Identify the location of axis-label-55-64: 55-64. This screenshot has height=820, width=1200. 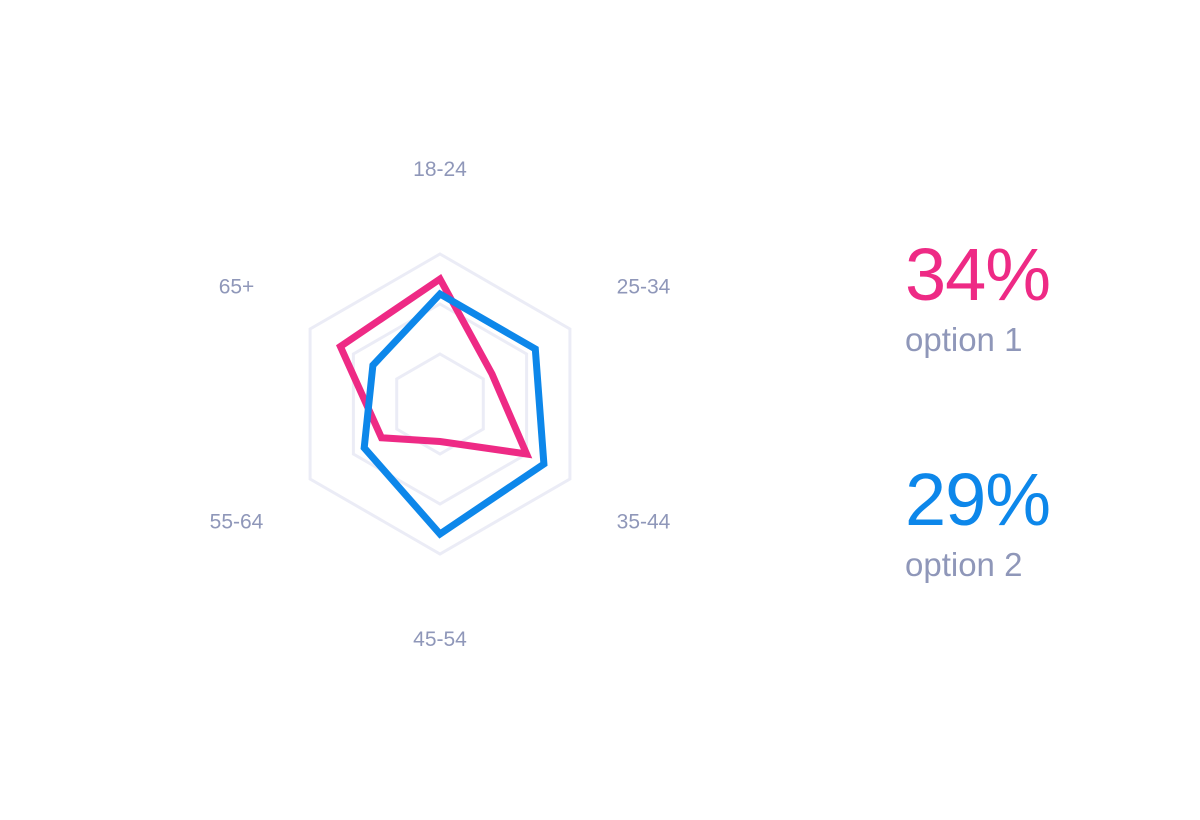
(237, 522).